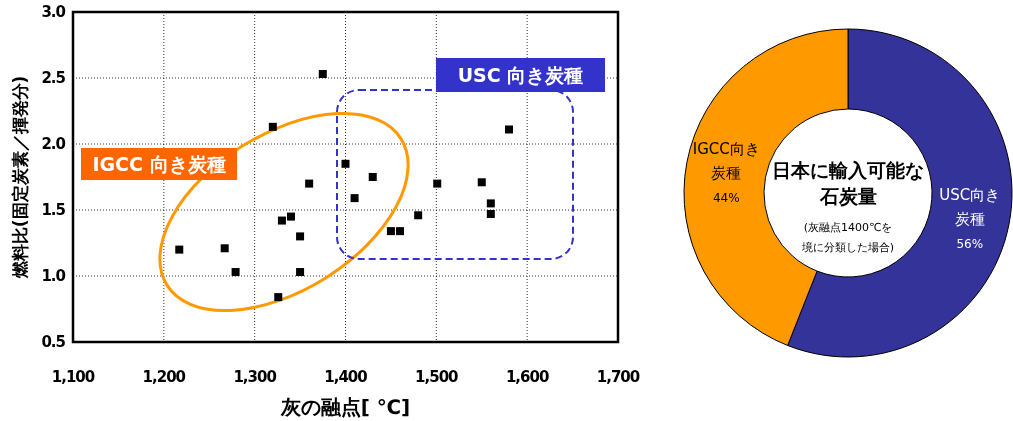 This screenshot has width=1013, height=421. Describe the element at coordinates (53, 276) in the screenshot. I see `y-tick-label: 1.0` at that location.